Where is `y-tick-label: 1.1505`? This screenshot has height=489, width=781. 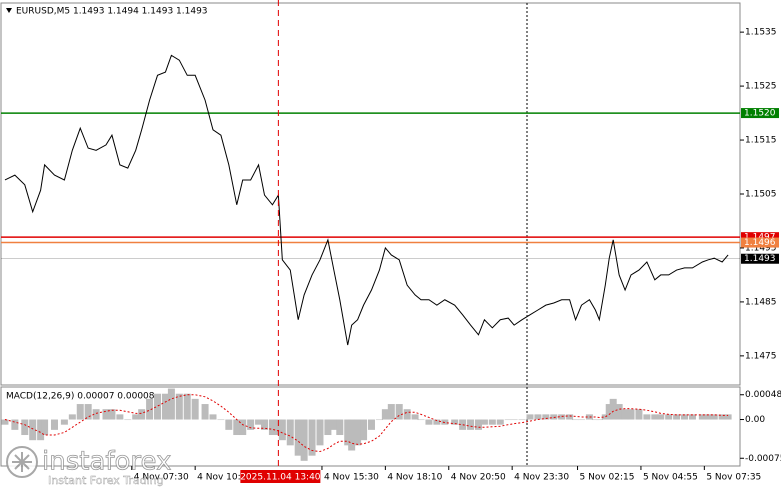
y-tick-label: 1.1505 is located at coordinates (761, 195).